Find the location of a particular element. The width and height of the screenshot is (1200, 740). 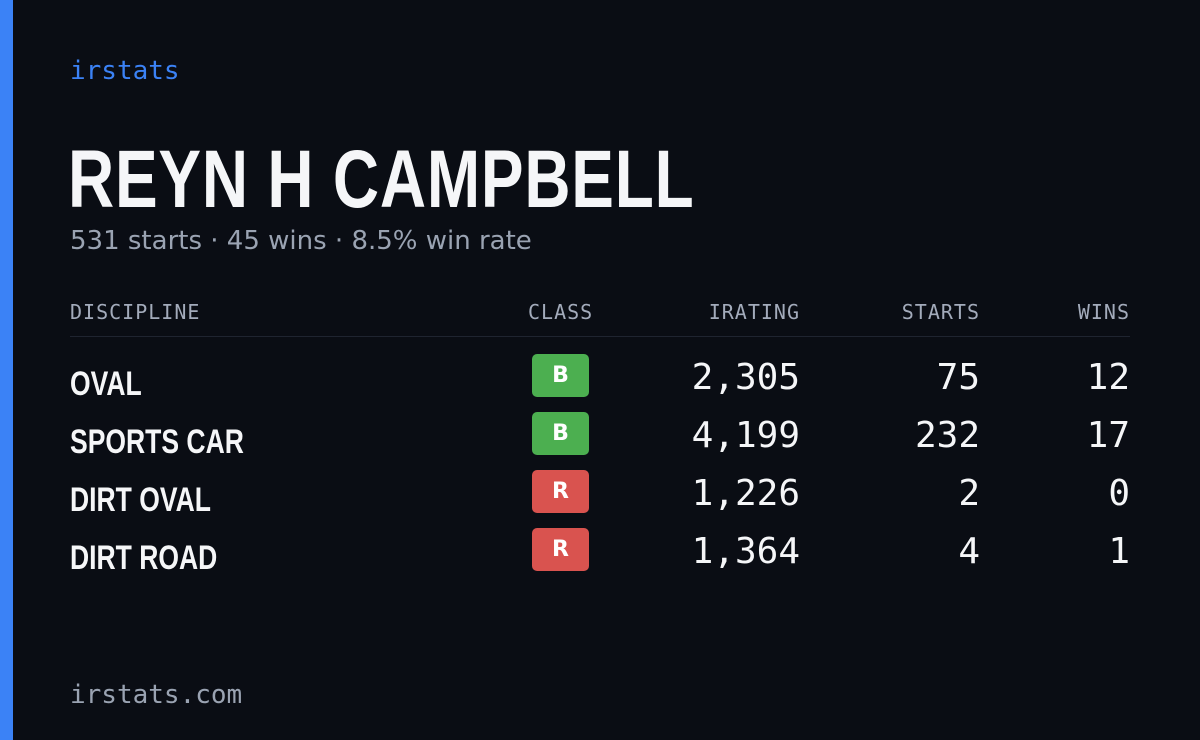

discipline-name: DIRT ROAD is located at coordinates (144, 558).